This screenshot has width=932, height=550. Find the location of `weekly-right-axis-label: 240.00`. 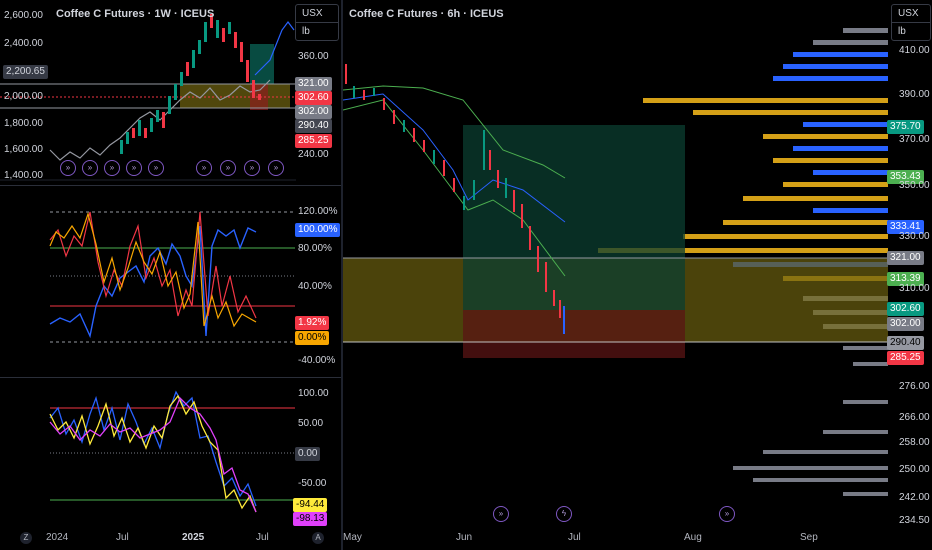

weekly-right-axis-label: 240.00 is located at coordinates (313, 154).